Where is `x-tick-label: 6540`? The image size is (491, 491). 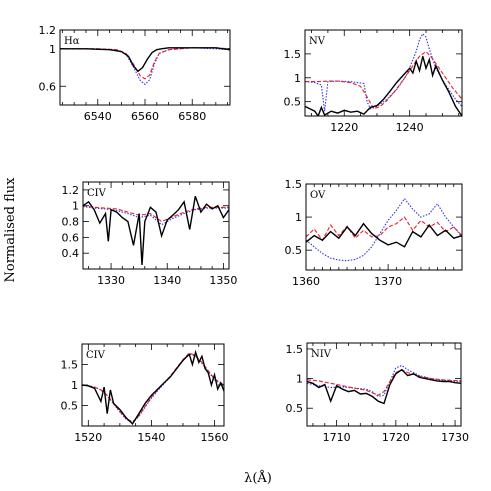
x-tick-label: 6540 is located at coordinates (98, 116).